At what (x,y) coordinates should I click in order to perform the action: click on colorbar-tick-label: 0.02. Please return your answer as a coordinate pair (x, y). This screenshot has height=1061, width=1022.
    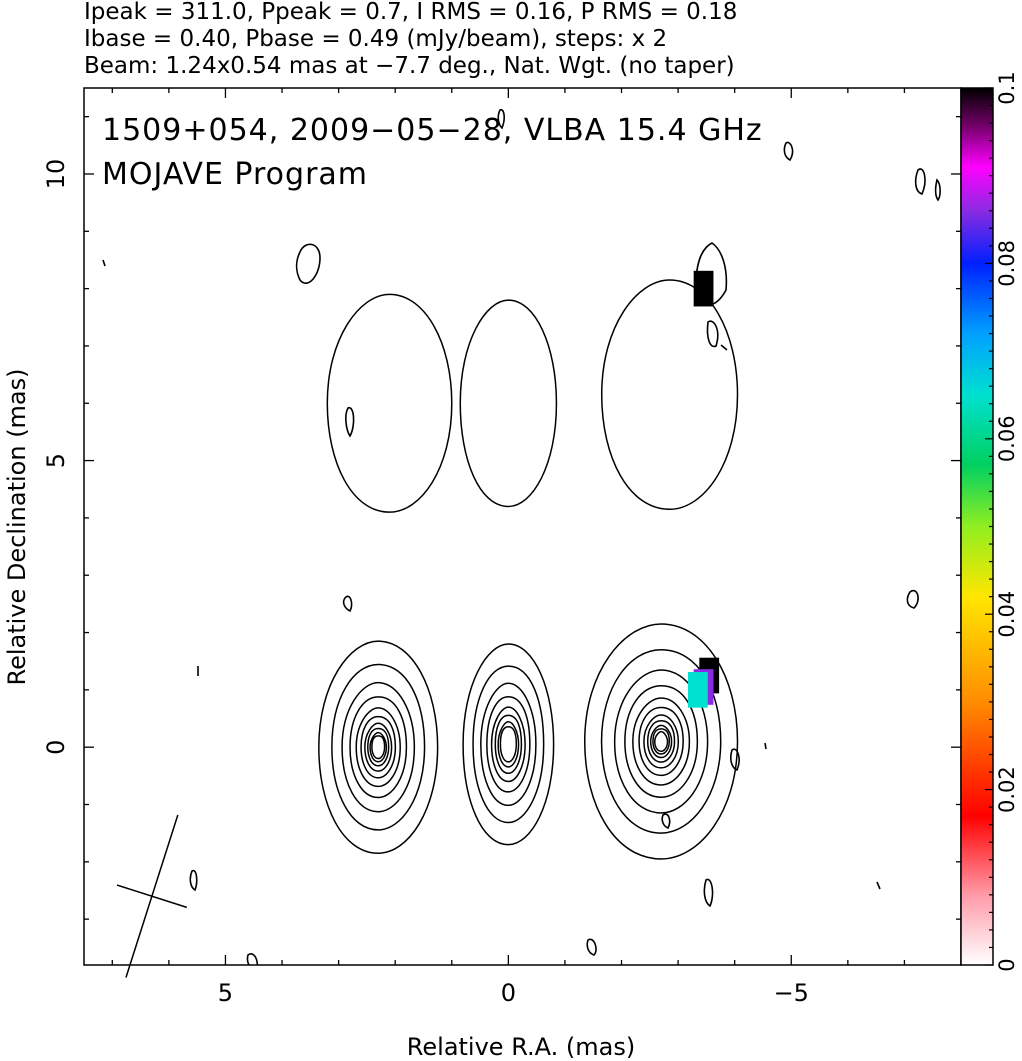
    Looking at the image, I should click on (1007, 789).